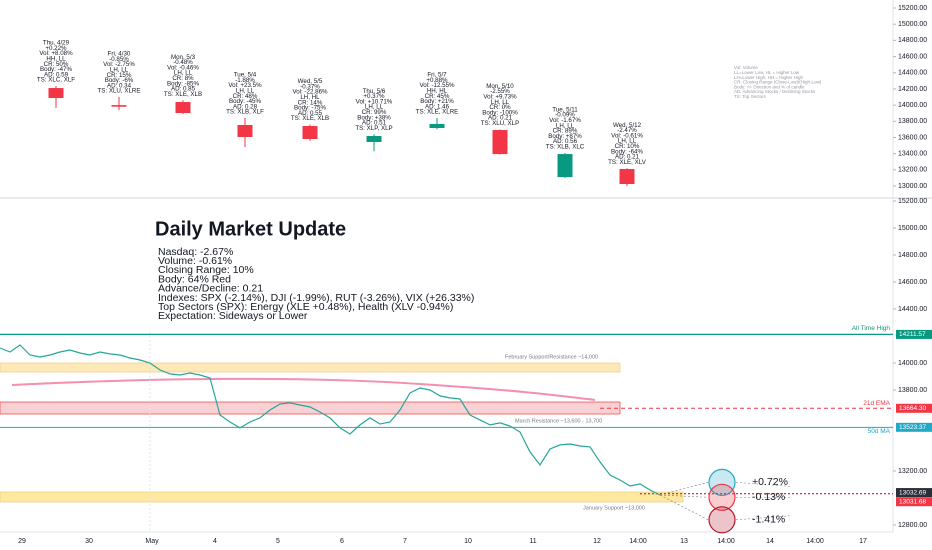 This screenshot has width=932, height=550. What do you see at coordinates (912, 121) in the screenshot?
I see `y-tick-label: 13800.00` at bounding box center [912, 121].